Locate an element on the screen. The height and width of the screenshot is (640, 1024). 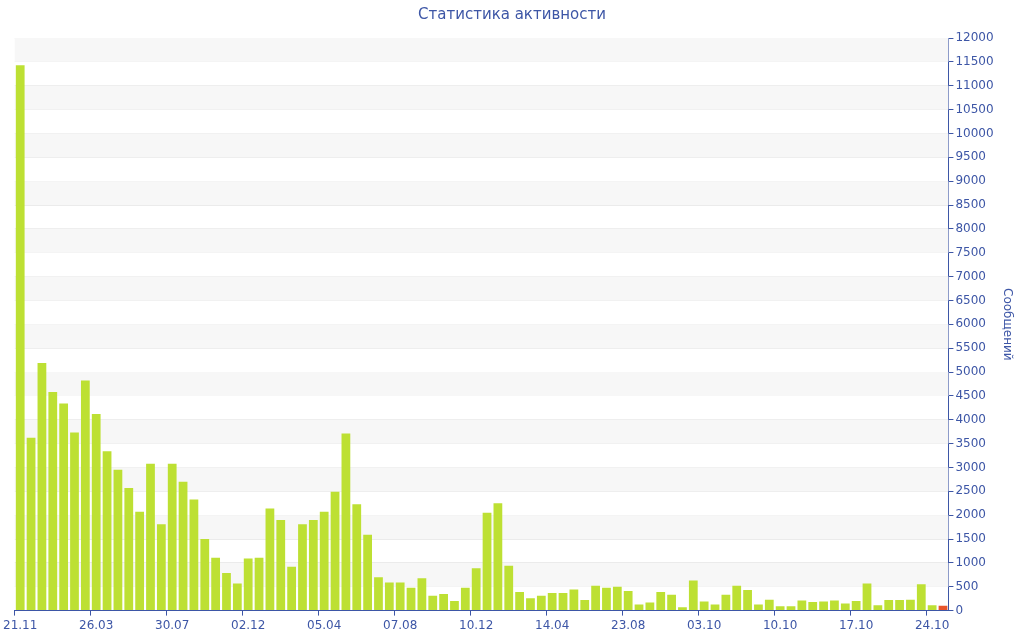
y-tick-label: 7000 is located at coordinates (970, 275).